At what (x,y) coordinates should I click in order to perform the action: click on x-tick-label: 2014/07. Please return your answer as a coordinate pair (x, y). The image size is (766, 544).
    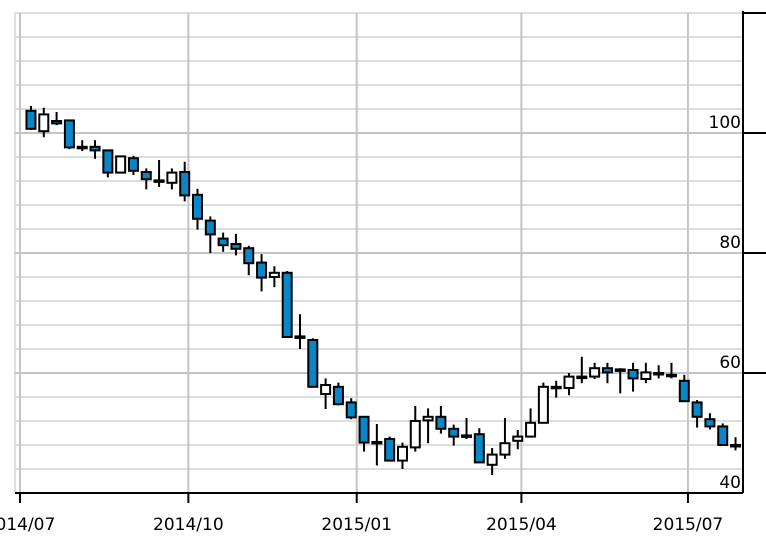
    Looking at the image, I should click on (27, 525).